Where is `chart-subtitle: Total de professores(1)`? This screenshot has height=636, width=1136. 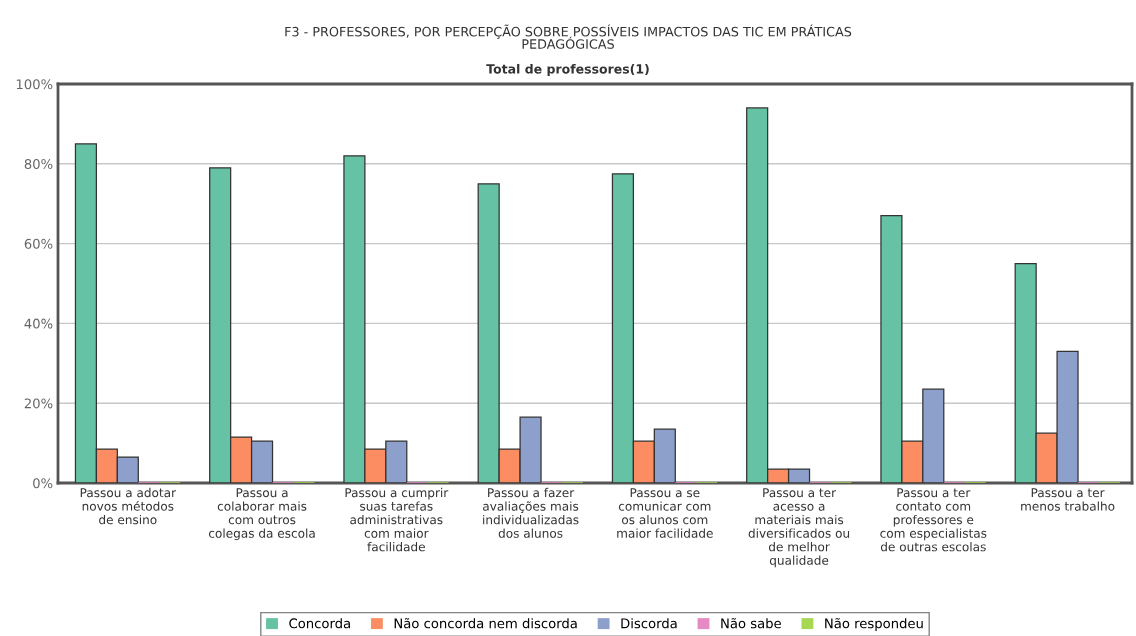 chart-subtitle: Total de professores(1) is located at coordinates (567, 70).